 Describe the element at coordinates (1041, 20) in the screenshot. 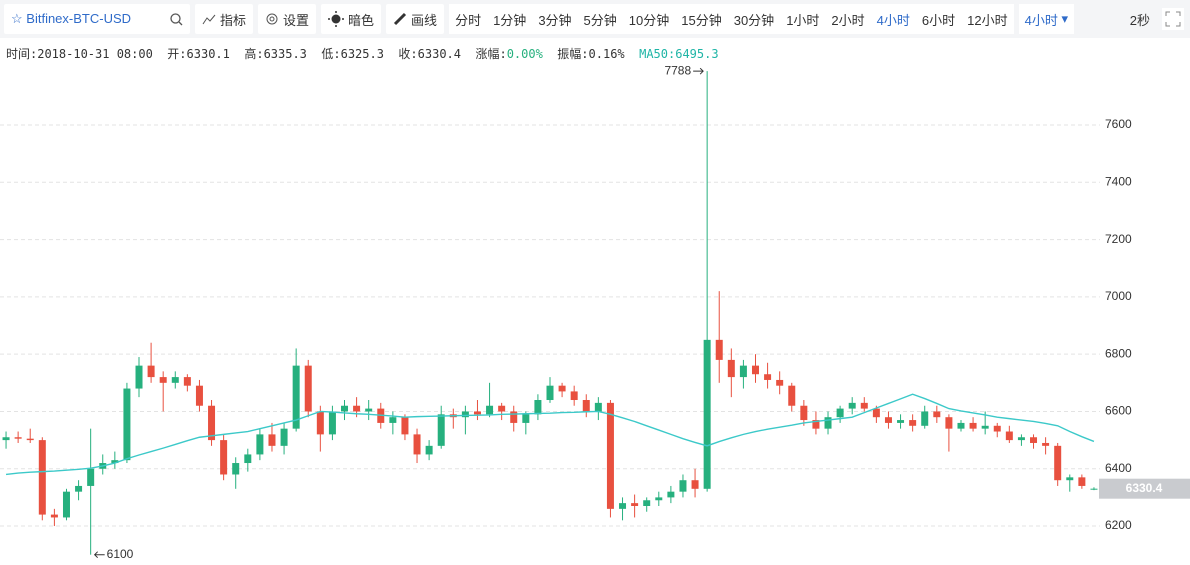

I see `label: 4小时` at that location.